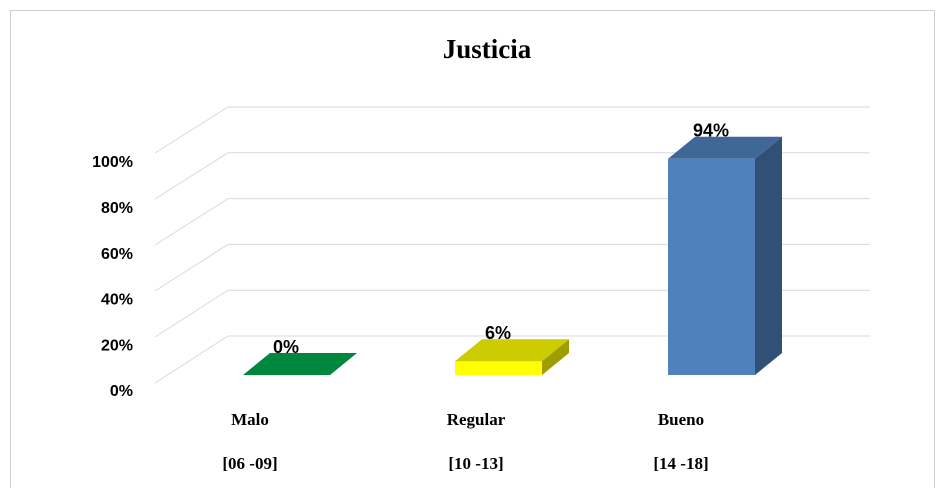  What do you see at coordinates (680, 463) in the screenshot?
I see `x-range-label: [14 -18]` at bounding box center [680, 463].